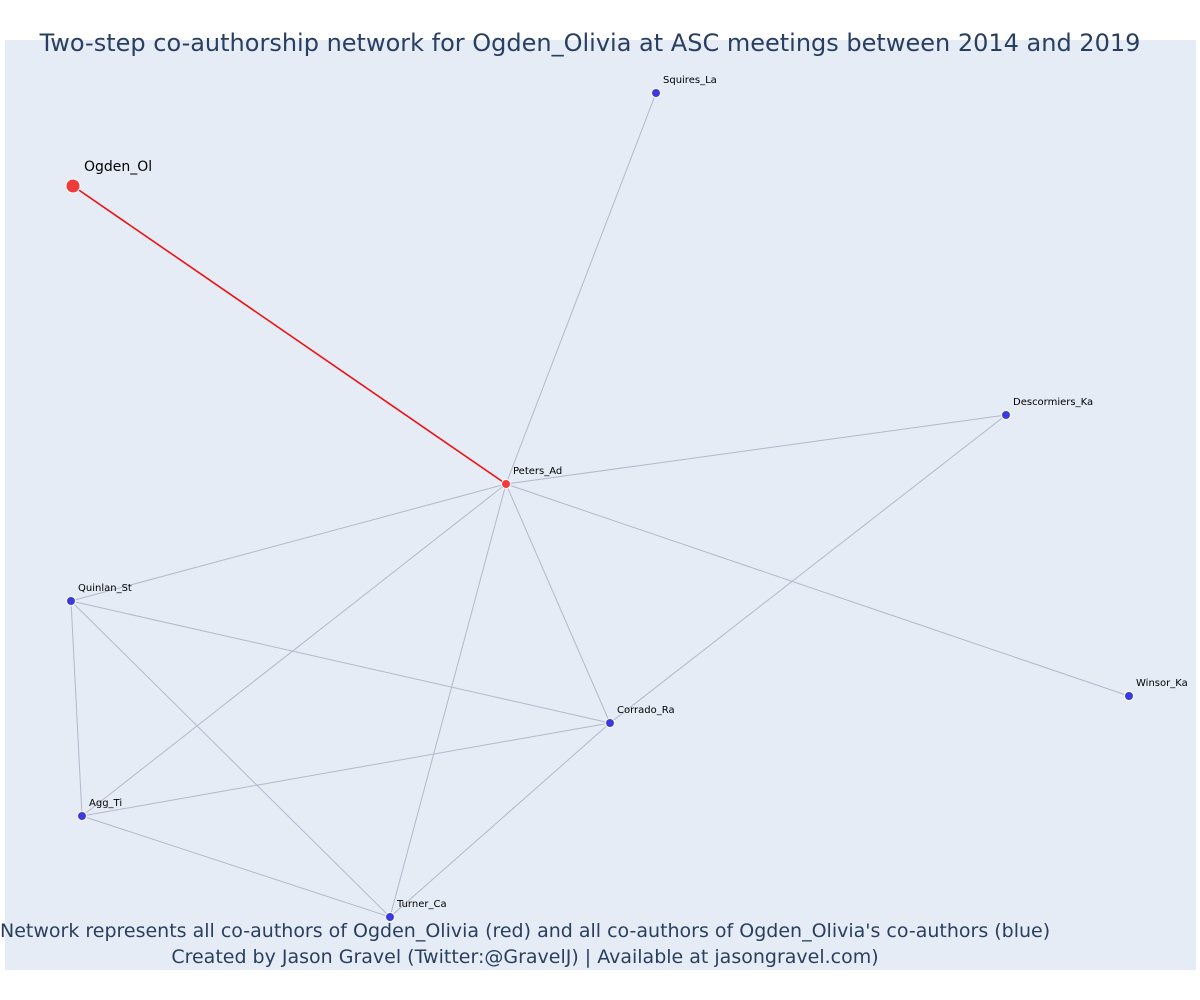 Image resolution: width=1200 pixels, height=1000 pixels. Describe the element at coordinates (506, 484) in the screenshot. I see `node-Peters_Ad` at that location.